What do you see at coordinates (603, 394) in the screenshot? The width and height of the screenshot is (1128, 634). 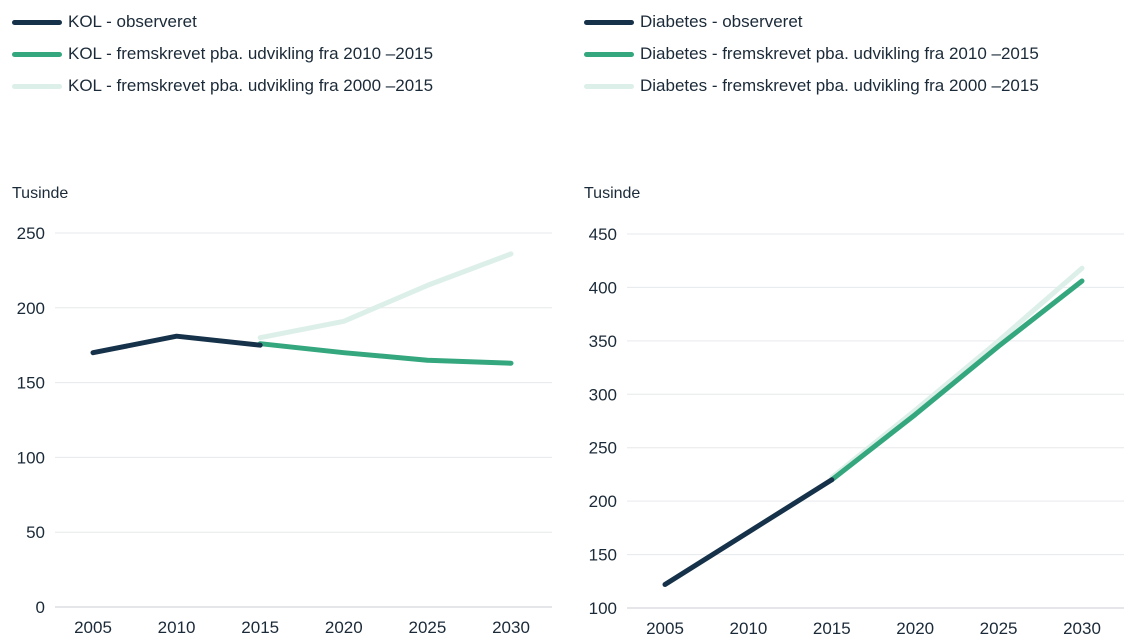 I see `y-tick-label: 300` at bounding box center [603, 394].